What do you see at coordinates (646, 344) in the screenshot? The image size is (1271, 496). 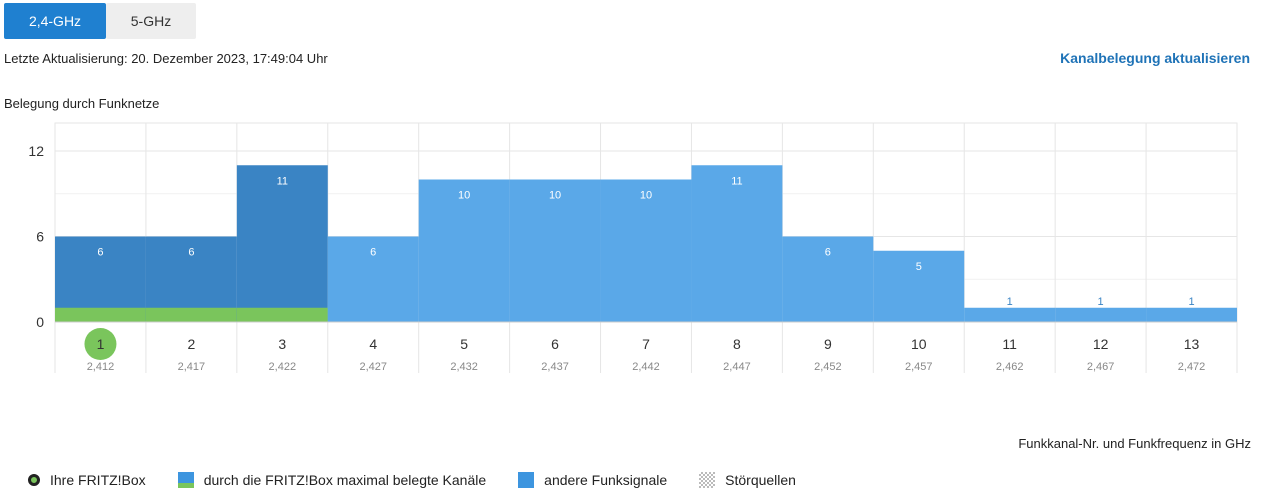 I see `x-channel-label: 7` at bounding box center [646, 344].